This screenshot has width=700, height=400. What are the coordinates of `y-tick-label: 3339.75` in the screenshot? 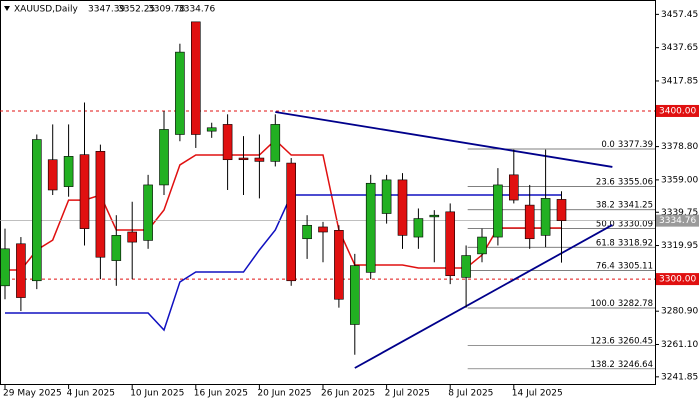 It's located at (679, 213).